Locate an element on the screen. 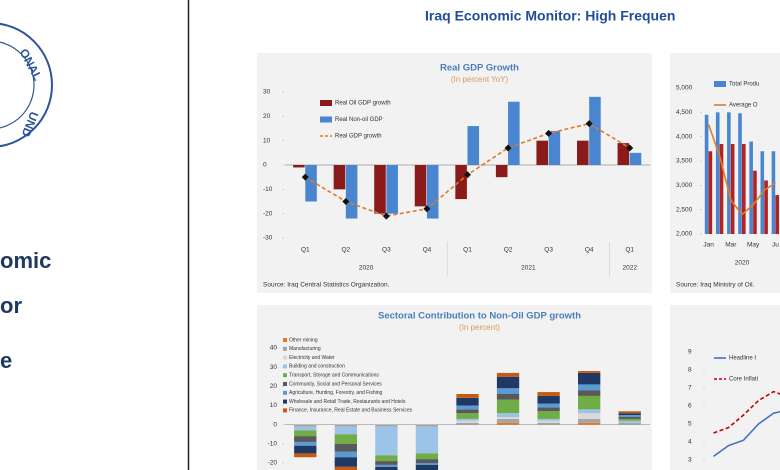  y-tick-label: 2,000 is located at coordinates (684, 234).